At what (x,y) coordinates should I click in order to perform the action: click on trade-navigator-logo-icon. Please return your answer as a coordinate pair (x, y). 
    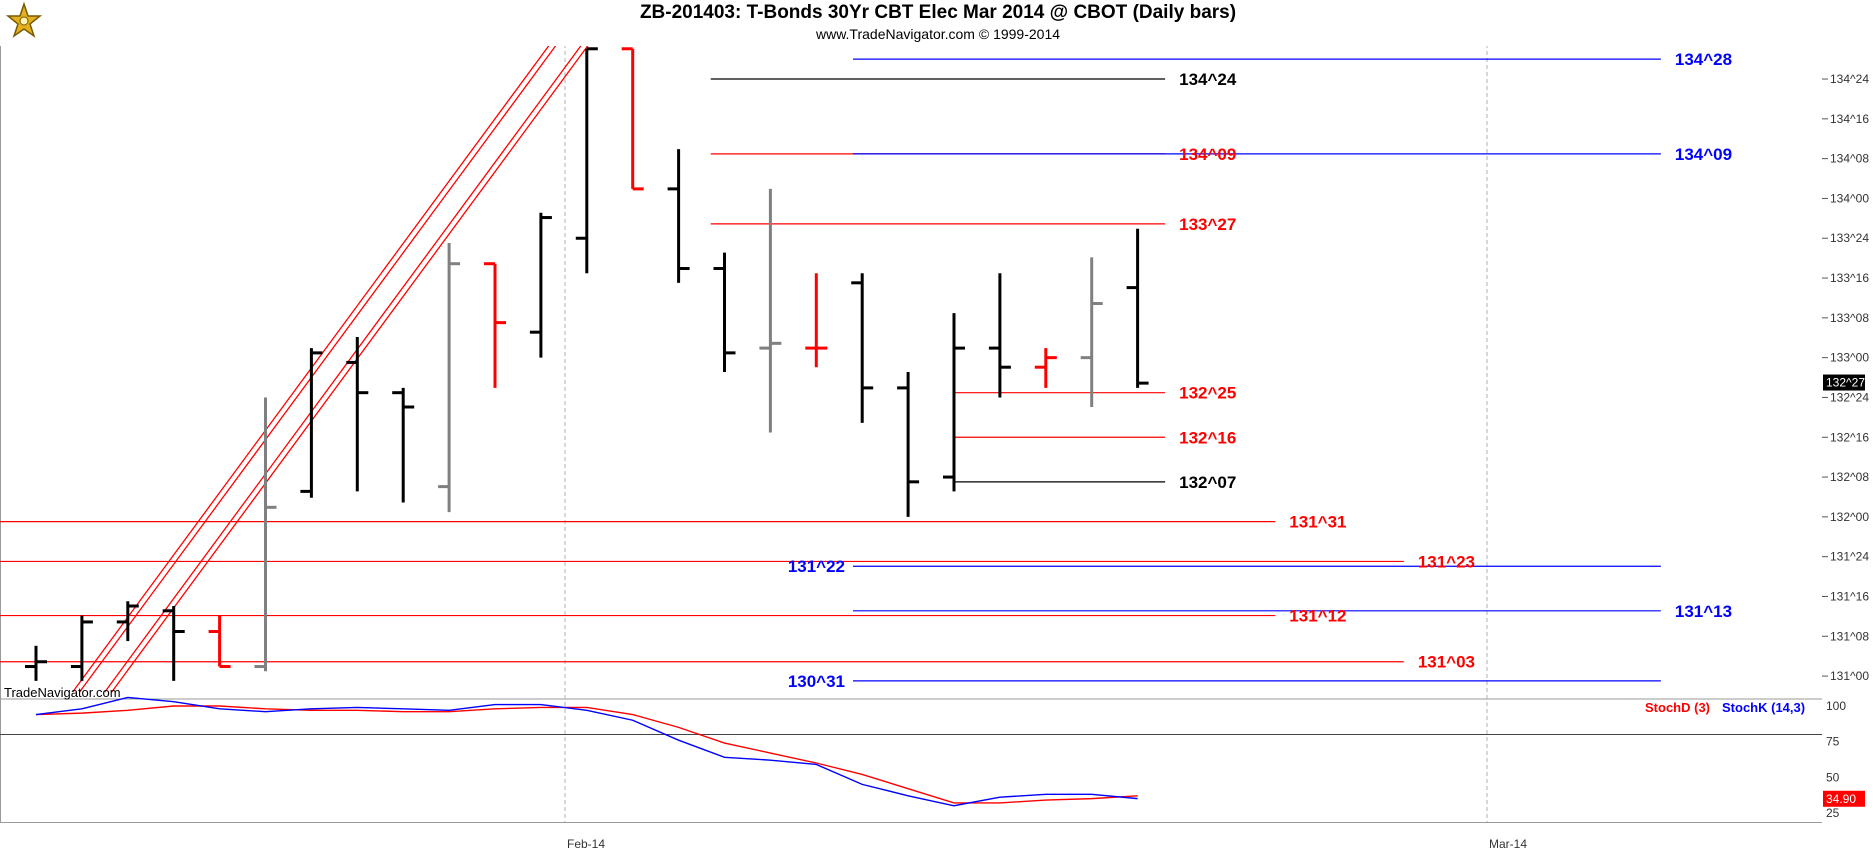
    Looking at the image, I should click on (24, 20).